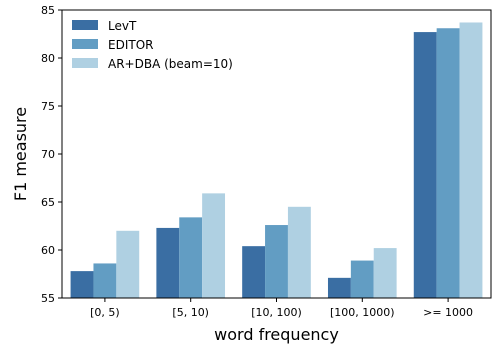  What do you see at coordinates (48, 58) in the screenshot?
I see `y-tick-label-5: 80` at bounding box center [48, 58].